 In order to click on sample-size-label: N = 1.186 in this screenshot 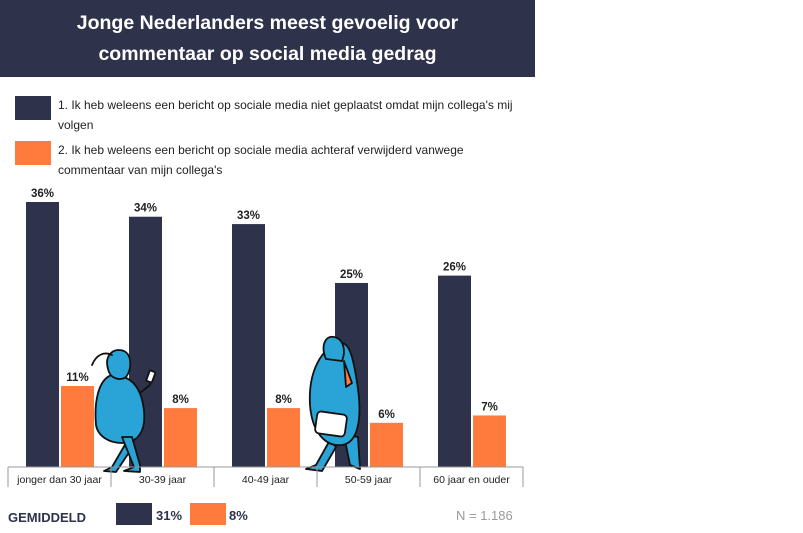, I will do `click(484, 515)`.